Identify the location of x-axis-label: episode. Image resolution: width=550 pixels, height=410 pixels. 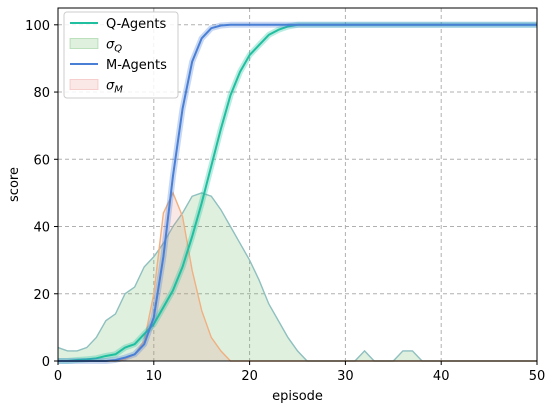
(297, 396).